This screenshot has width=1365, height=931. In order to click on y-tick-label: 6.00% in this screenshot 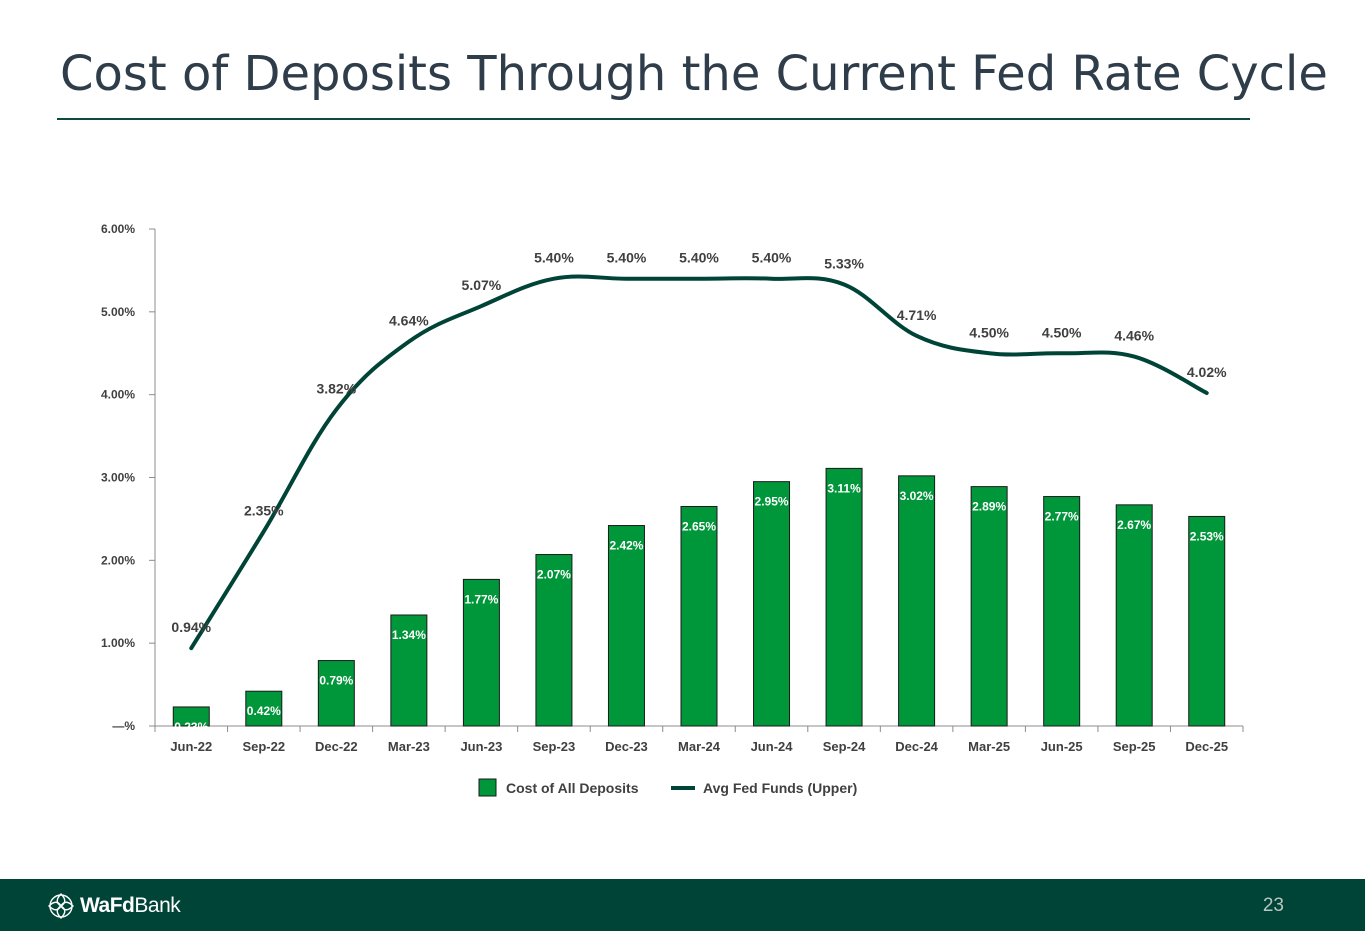, I will do `click(118, 229)`.